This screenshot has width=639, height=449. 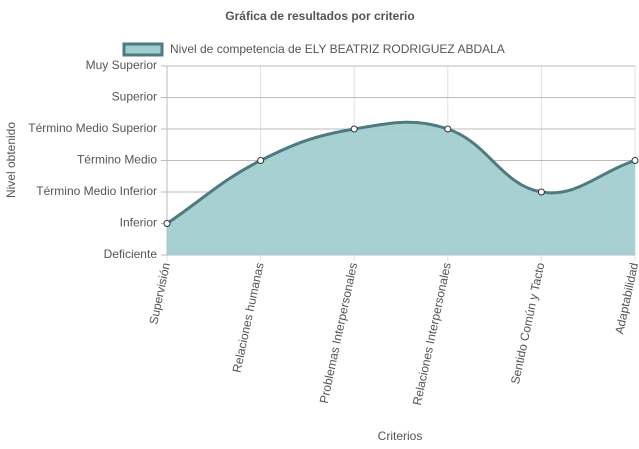 What do you see at coordinates (159, 293) in the screenshot?
I see `x-tick-label: Supervisión` at bounding box center [159, 293].